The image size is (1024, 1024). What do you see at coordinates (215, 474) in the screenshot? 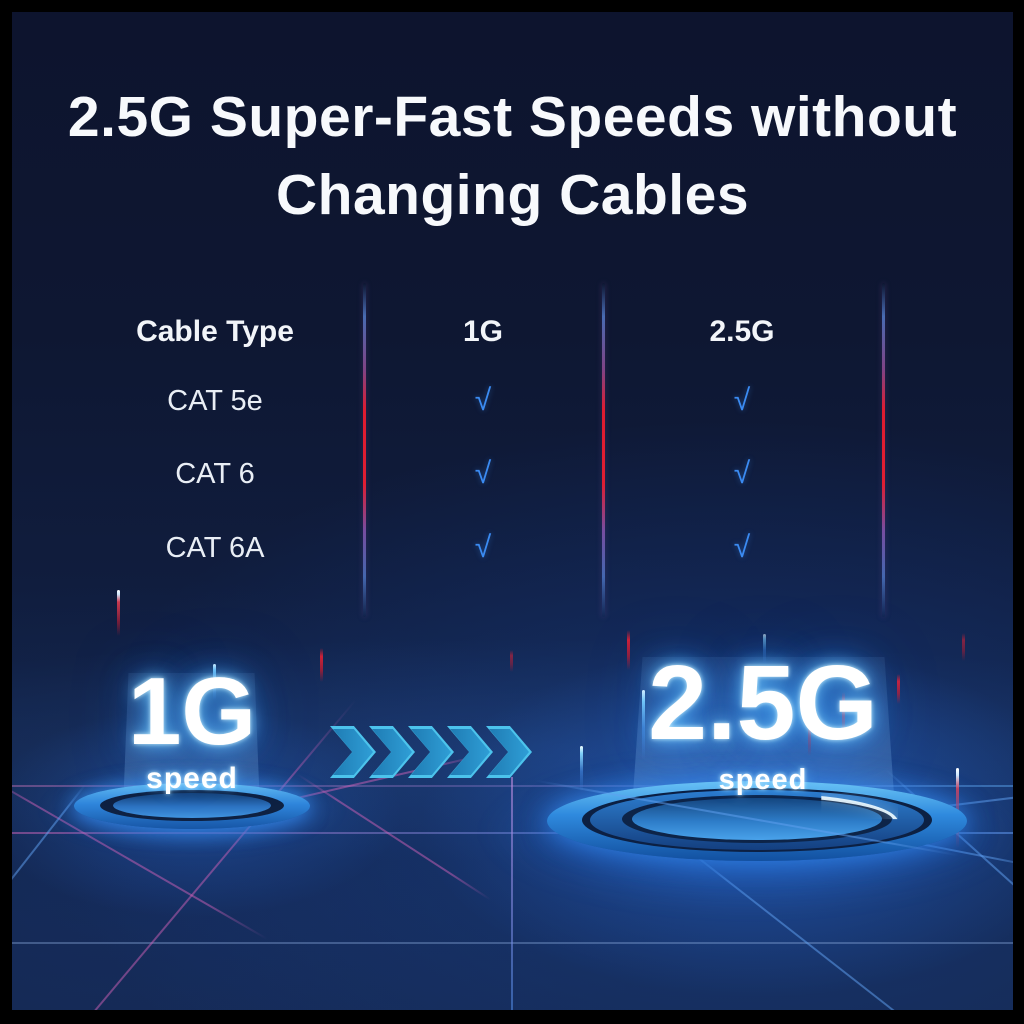
I see `cable-type-cell: CAT 6` at bounding box center [215, 474].